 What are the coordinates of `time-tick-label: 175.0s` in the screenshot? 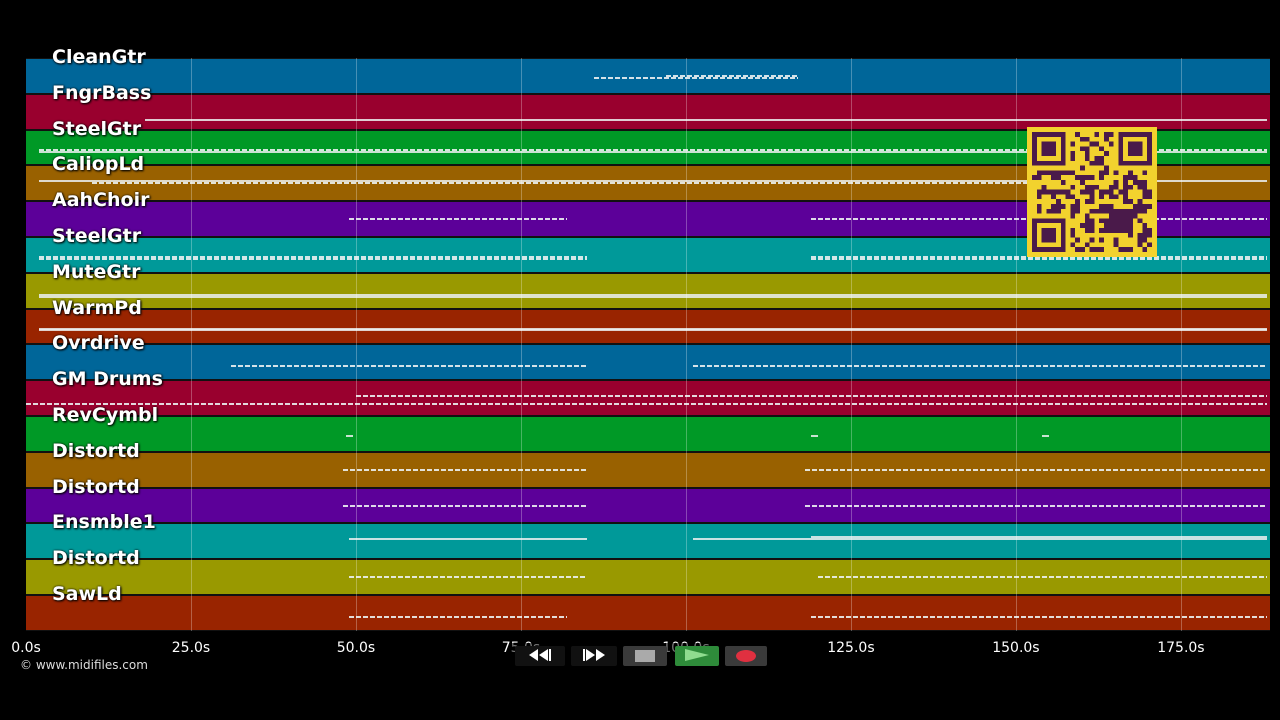 It's located at (1181, 648).